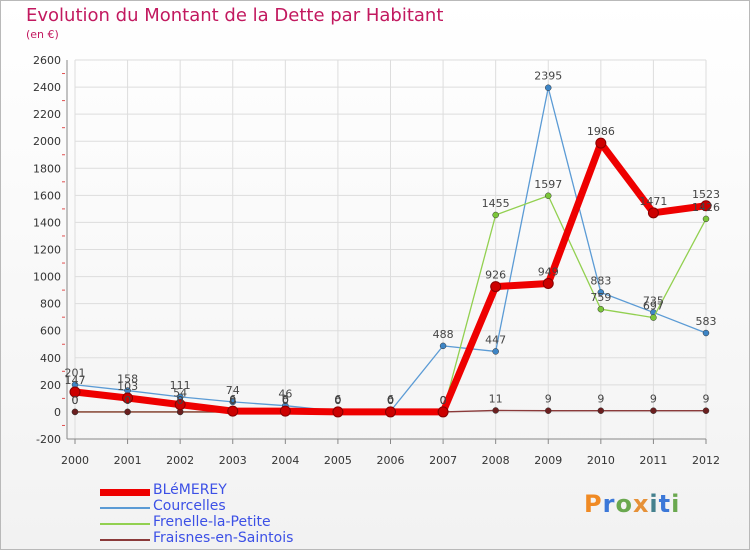 This screenshot has height=550, width=750. I want to click on y-tick-label: 1600, so click(47, 195).